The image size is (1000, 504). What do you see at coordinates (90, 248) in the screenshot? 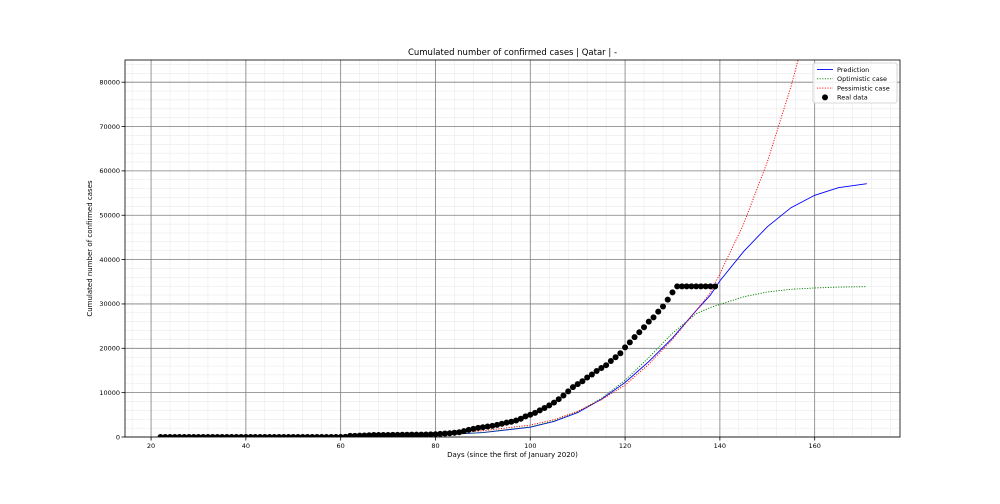
I see `y-axis-label: Cumulated number of confirmed cases` at bounding box center [90, 248].